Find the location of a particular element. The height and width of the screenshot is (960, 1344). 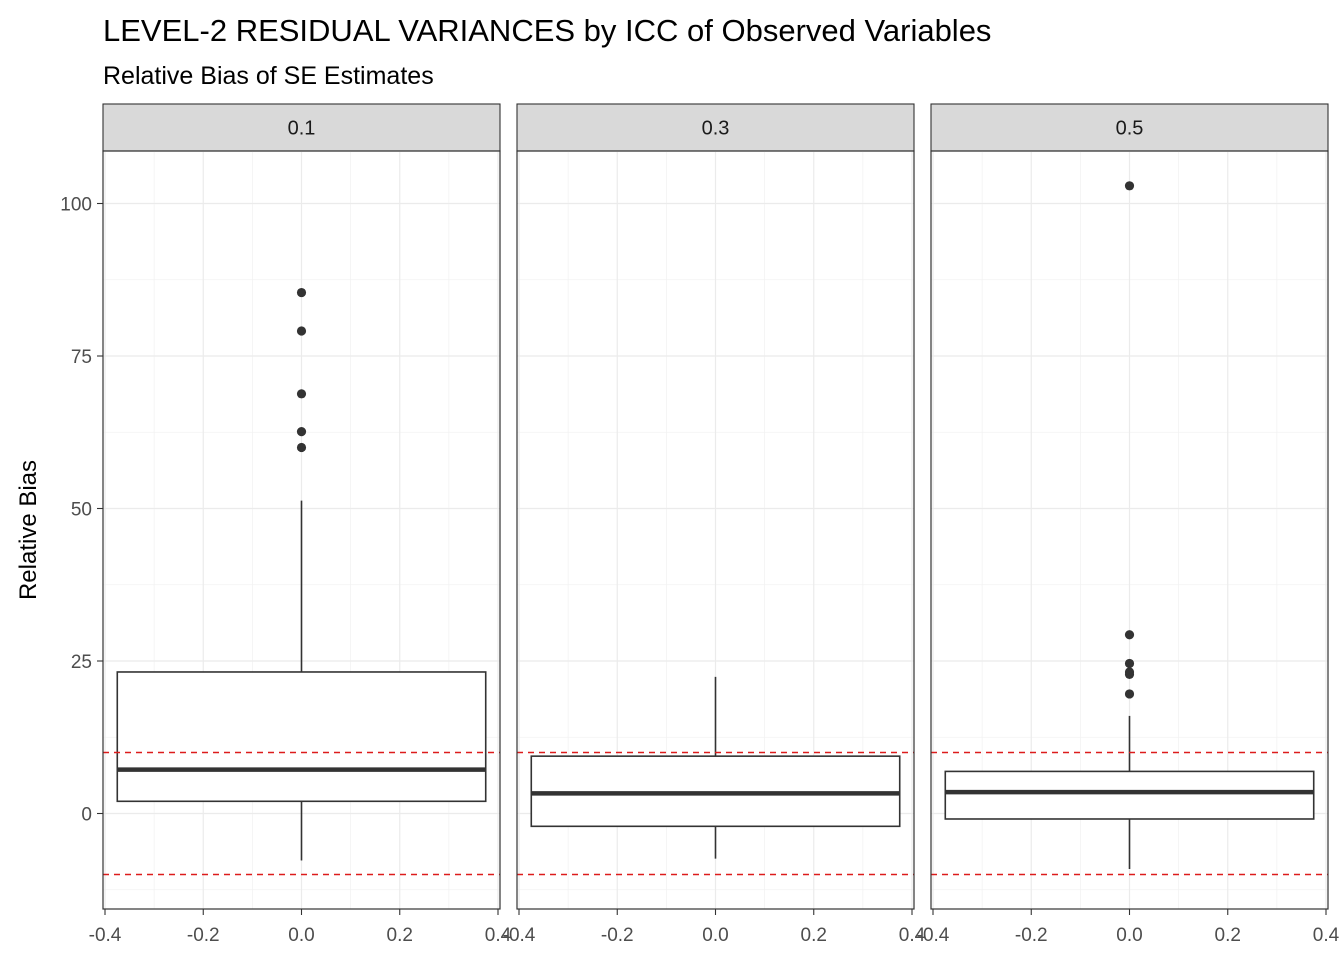

chart-subtitle: Relative Bias of SE Estimates is located at coordinates (268, 76).